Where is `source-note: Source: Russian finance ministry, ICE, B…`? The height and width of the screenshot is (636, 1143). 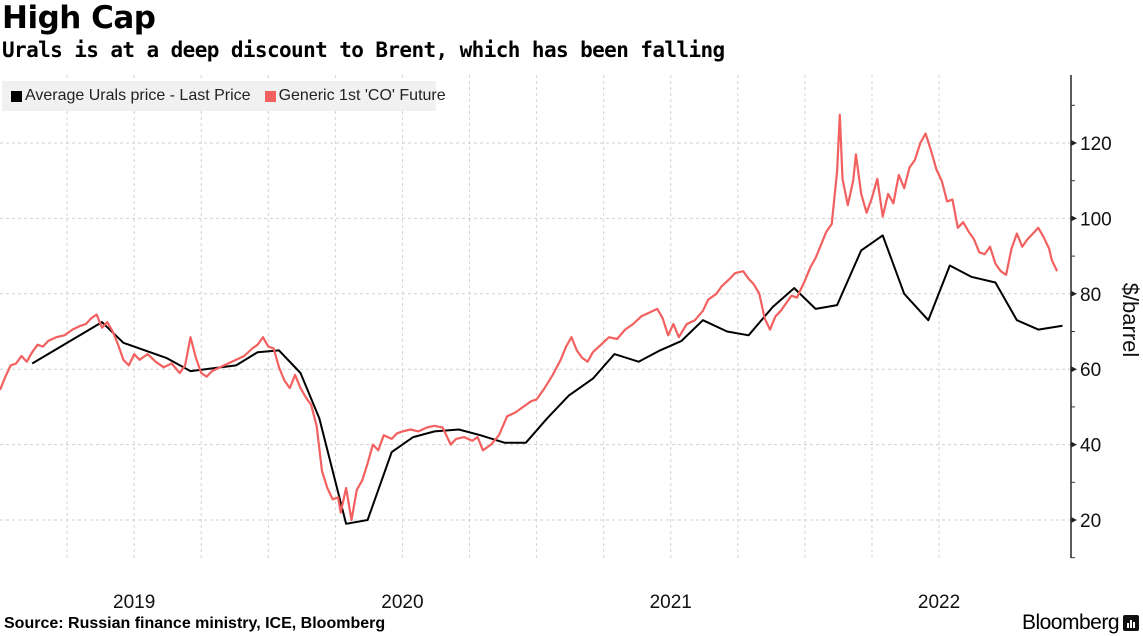
source-note: Source: Russian finance ministry, ICE, B… is located at coordinates (195, 623).